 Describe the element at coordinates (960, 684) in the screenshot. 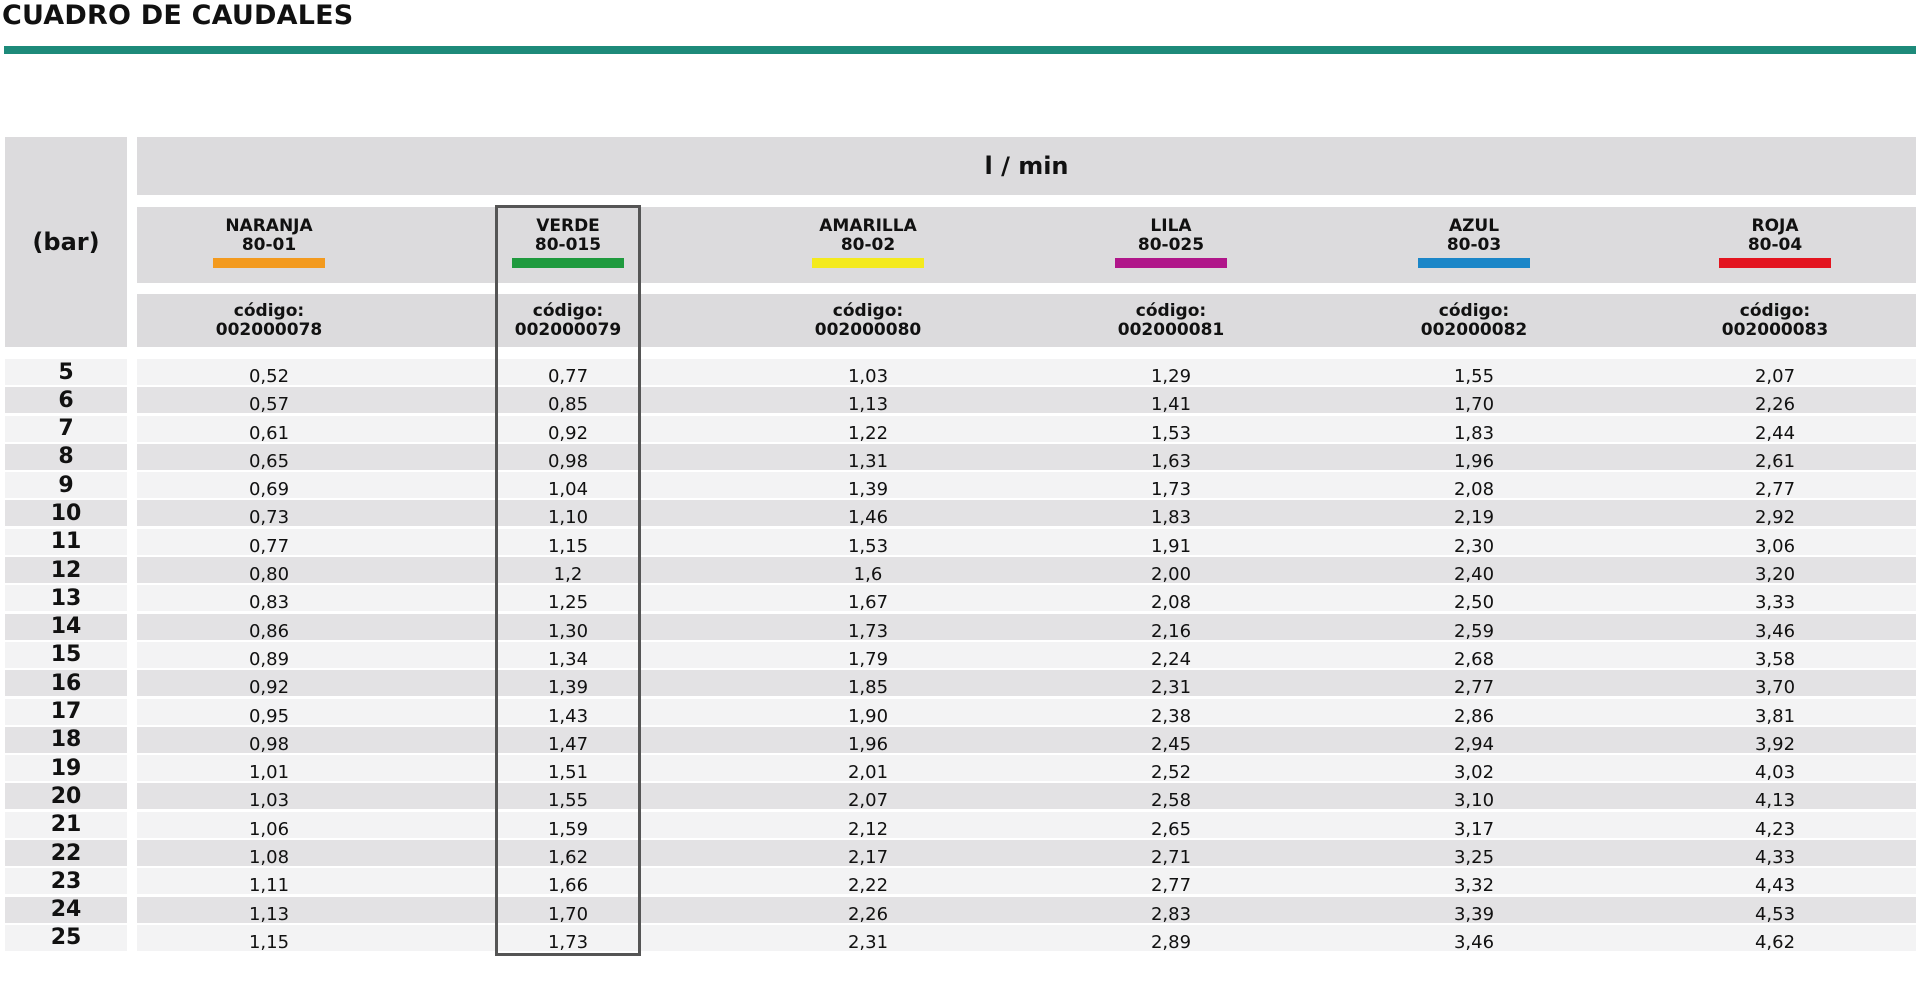

I see `table-row: 16 0,92 1,39 1,85 2,31 2,77 3,70` at that location.